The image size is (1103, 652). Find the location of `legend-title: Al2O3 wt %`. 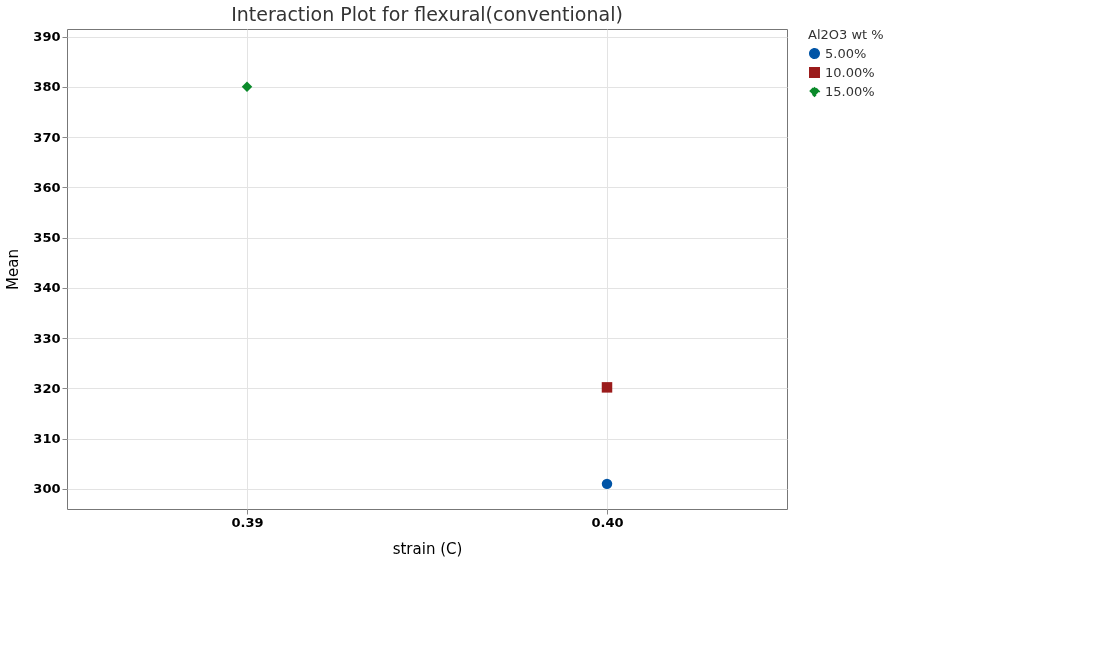

legend-title: Al2O3 wt % is located at coordinates (846, 34).